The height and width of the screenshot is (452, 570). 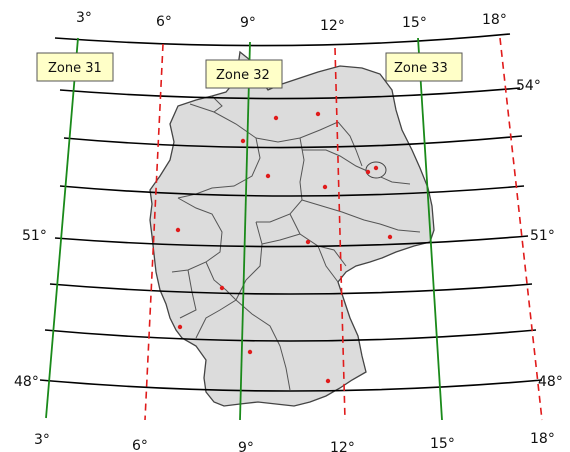 I want to click on lat-label-right-54: 54°, so click(x=528, y=86).